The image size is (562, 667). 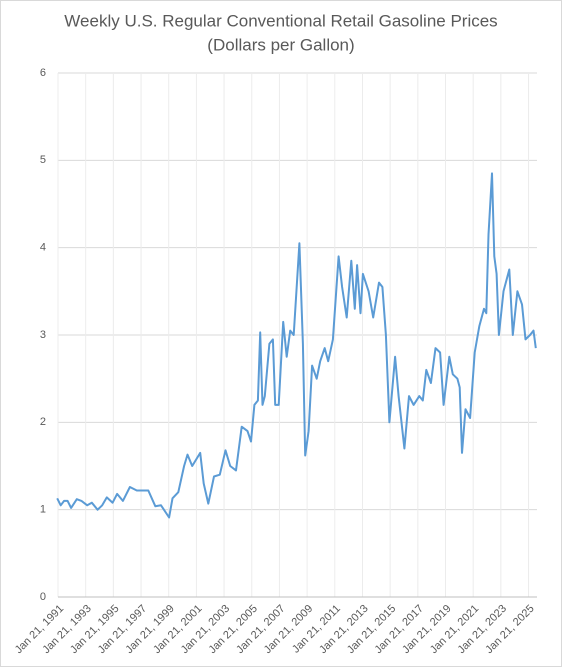 I want to click on y-tick-label: 5, so click(x=43, y=160).